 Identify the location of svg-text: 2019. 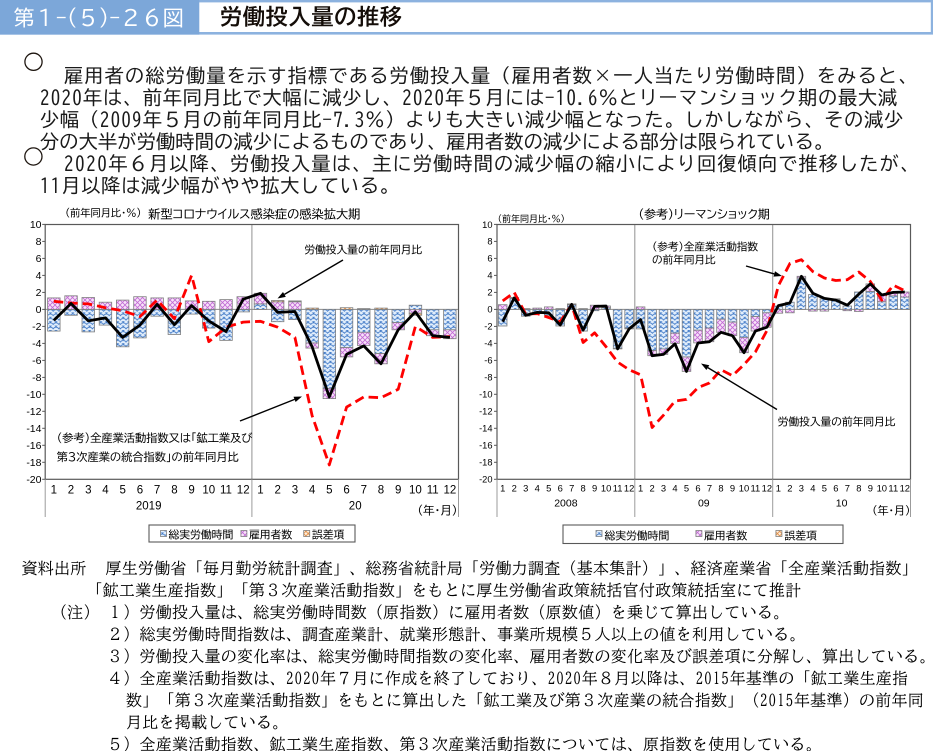
(149, 507).